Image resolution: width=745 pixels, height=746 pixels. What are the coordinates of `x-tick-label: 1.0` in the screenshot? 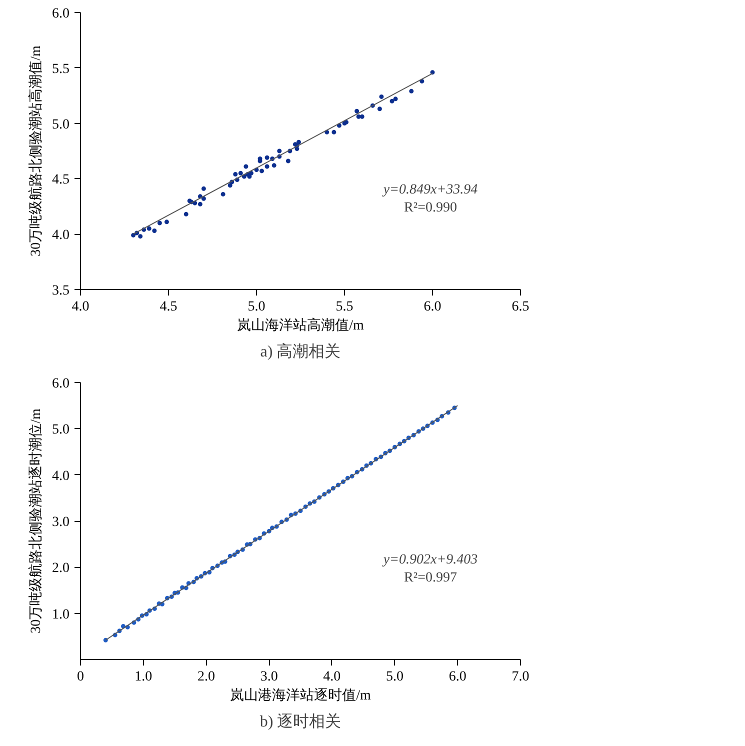 It's located at (143, 677).